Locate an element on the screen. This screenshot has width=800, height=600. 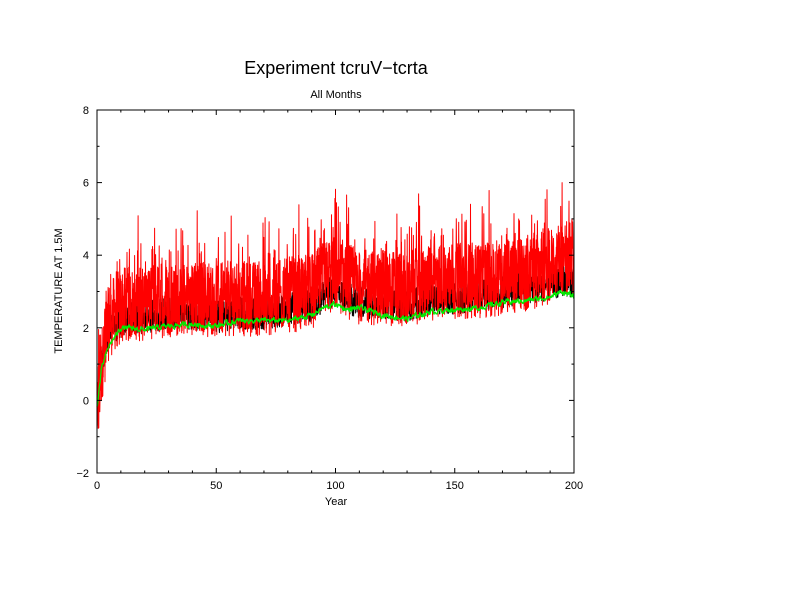
x-tick-label: 100 is located at coordinates (335, 486).